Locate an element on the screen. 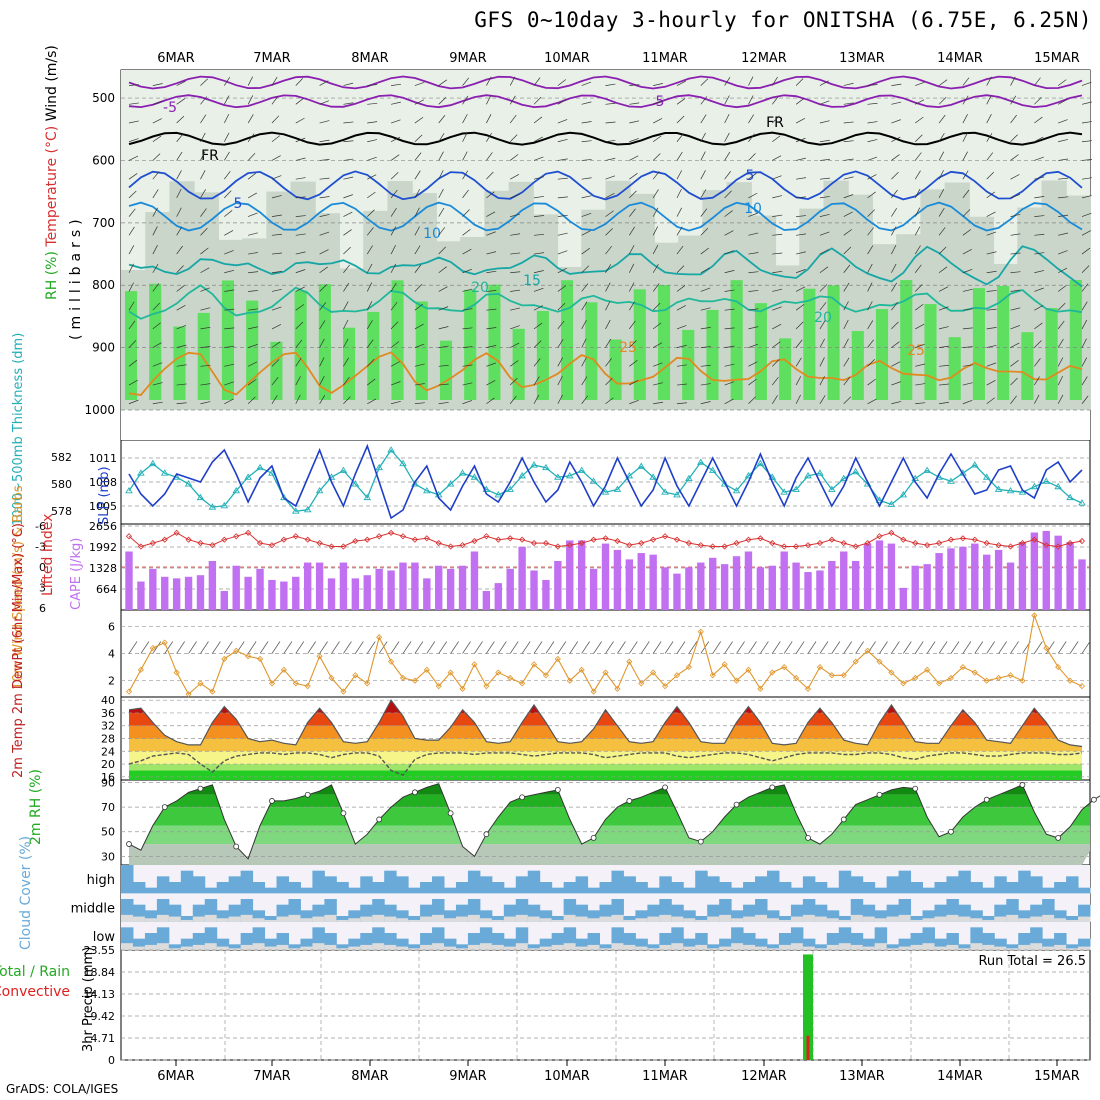 The height and width of the screenshot is (1100, 1100). temperature-contour is located at coordinates (605, 138).